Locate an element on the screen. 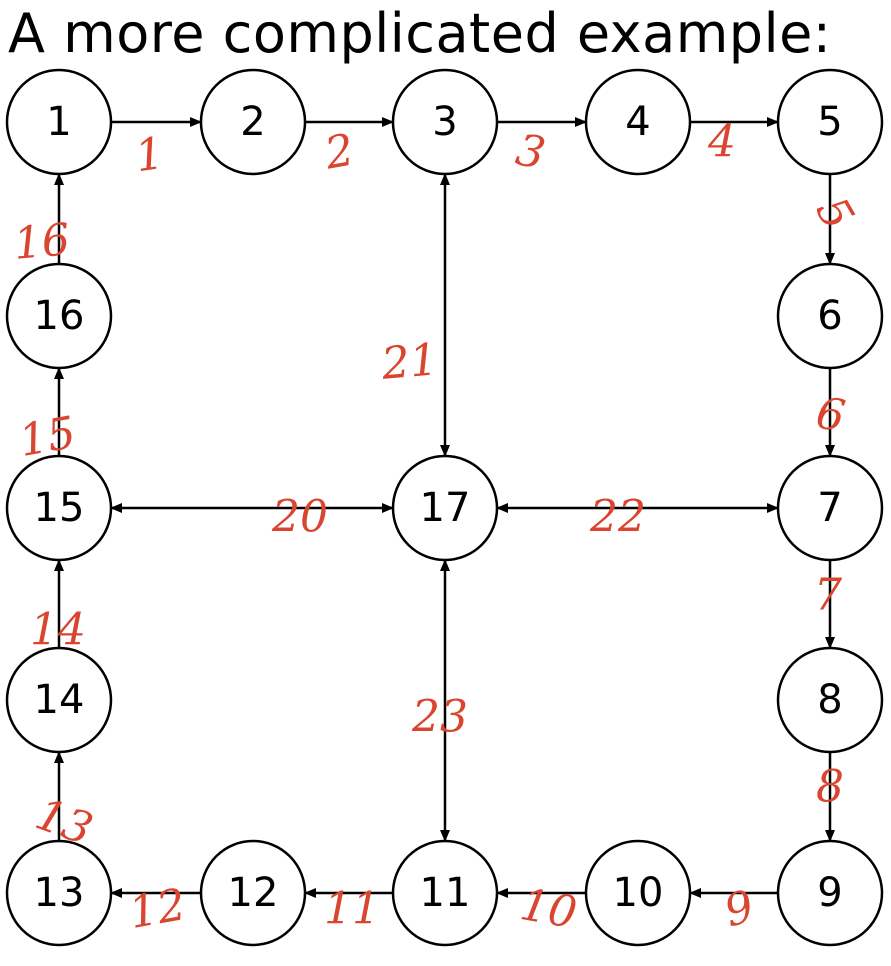 This screenshot has height=966, width=891. node-label: 13 is located at coordinates (59, 893).